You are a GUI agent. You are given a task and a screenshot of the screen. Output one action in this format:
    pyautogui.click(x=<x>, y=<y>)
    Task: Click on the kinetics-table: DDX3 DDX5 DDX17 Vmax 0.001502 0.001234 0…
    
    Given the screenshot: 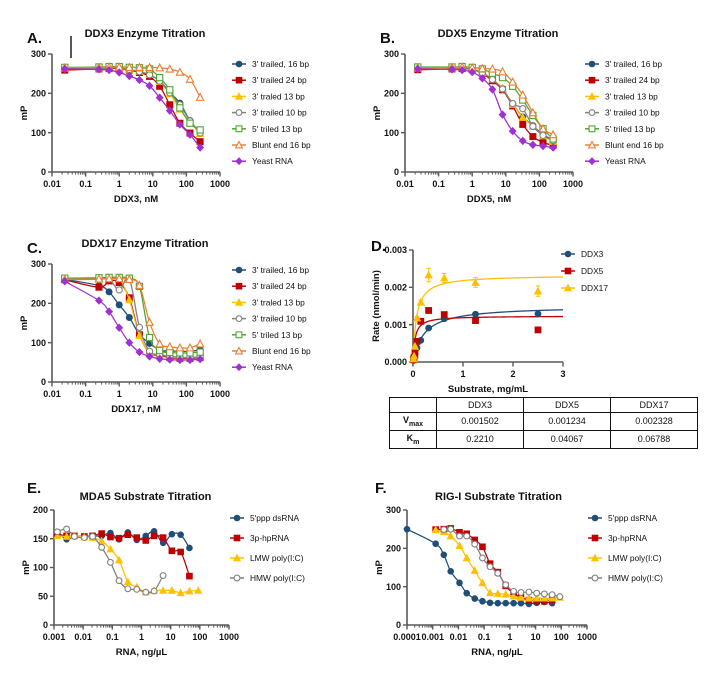 What is the action you would take?
    pyautogui.click(x=543, y=423)
    